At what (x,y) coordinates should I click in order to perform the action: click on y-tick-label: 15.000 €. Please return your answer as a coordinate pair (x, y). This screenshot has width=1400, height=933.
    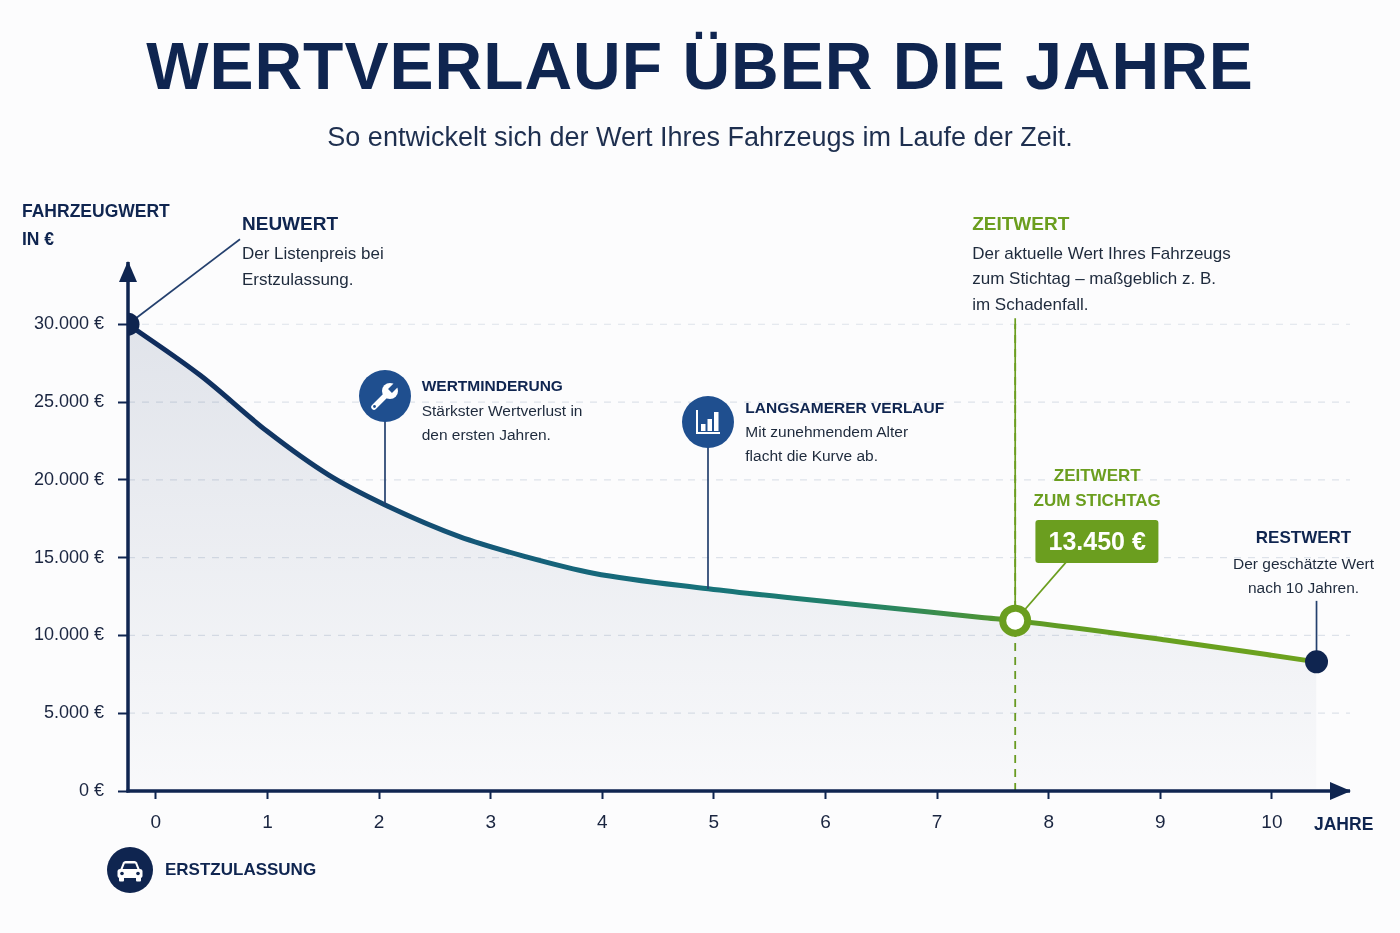
    Looking at the image, I should click on (68, 556).